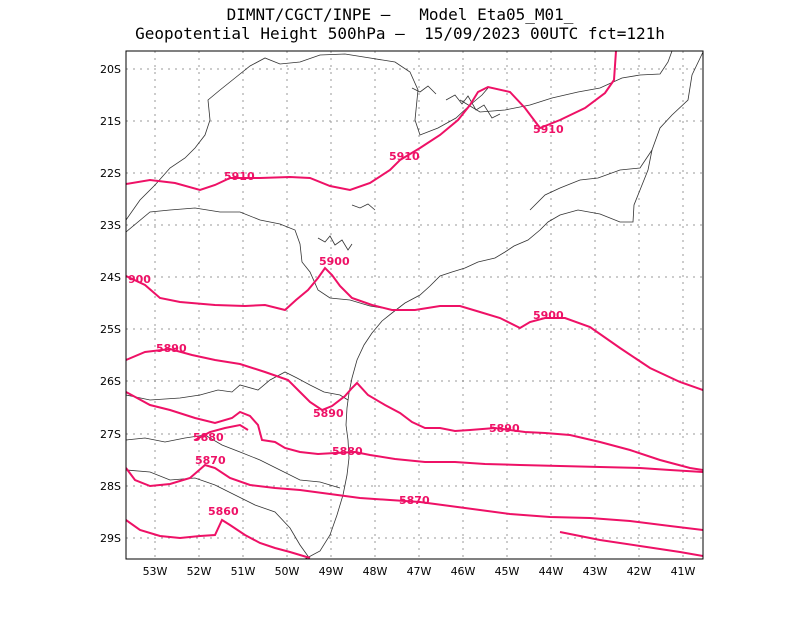  Describe the element at coordinates (363, 207) in the screenshot. I see `reservoir-tiete` at that location.